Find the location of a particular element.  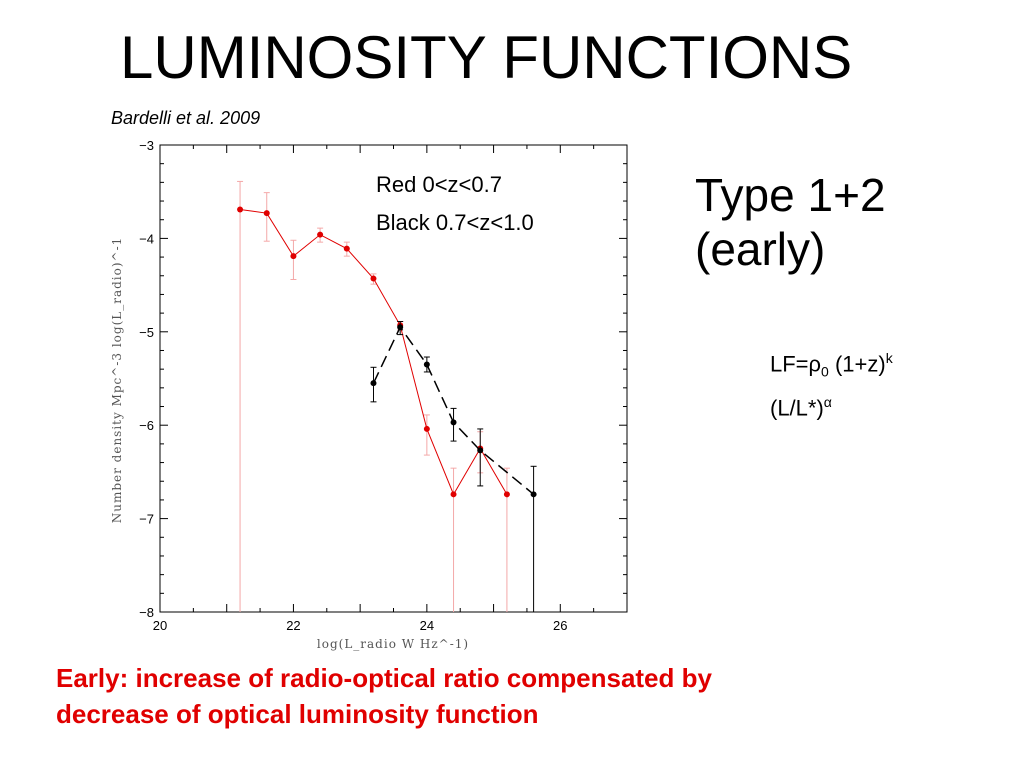

series-black is located at coordinates (453, 466).